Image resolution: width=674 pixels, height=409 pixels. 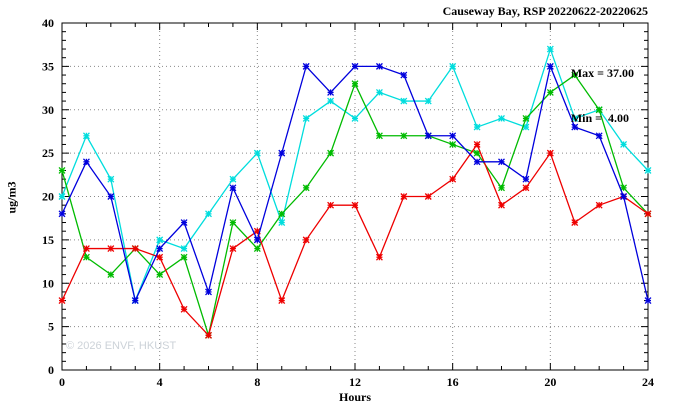 What do you see at coordinates (121, 346) in the screenshot?
I see `watermark: © 2026 ENVF, HKUST` at bounding box center [121, 346].